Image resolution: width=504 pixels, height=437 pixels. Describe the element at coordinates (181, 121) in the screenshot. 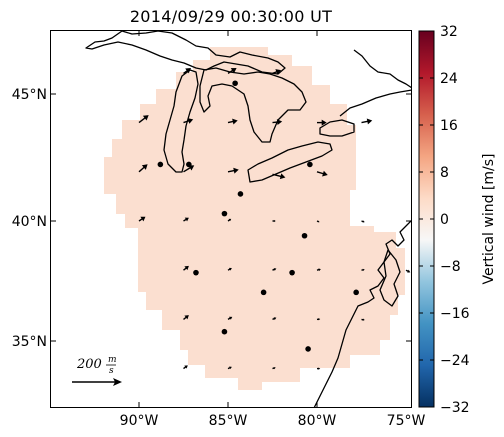

I see `lake-michigan-shoreline` at that location.